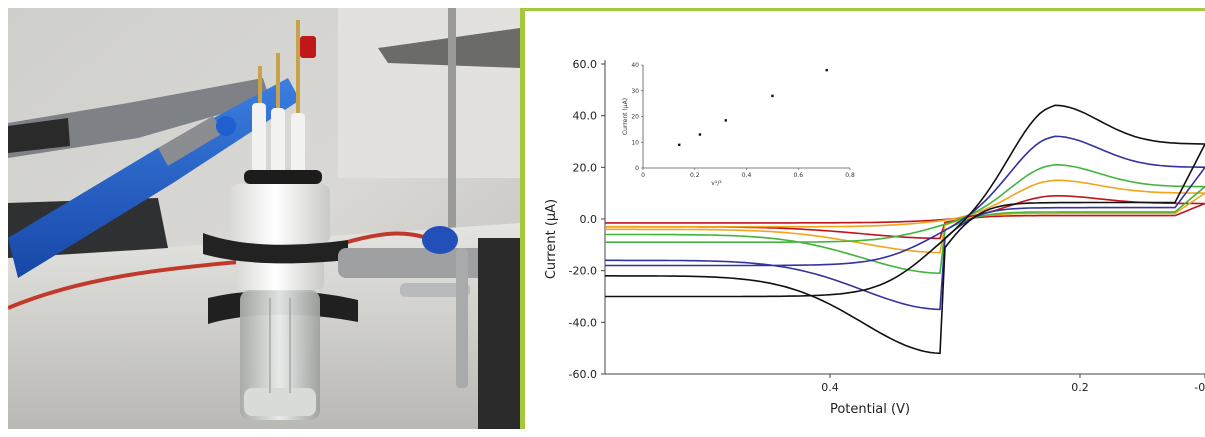 This screenshot has width=1205, height=437. Describe the element at coordinates (551, 239) in the screenshot. I see `y-axis-title: Current (µA)` at that location.